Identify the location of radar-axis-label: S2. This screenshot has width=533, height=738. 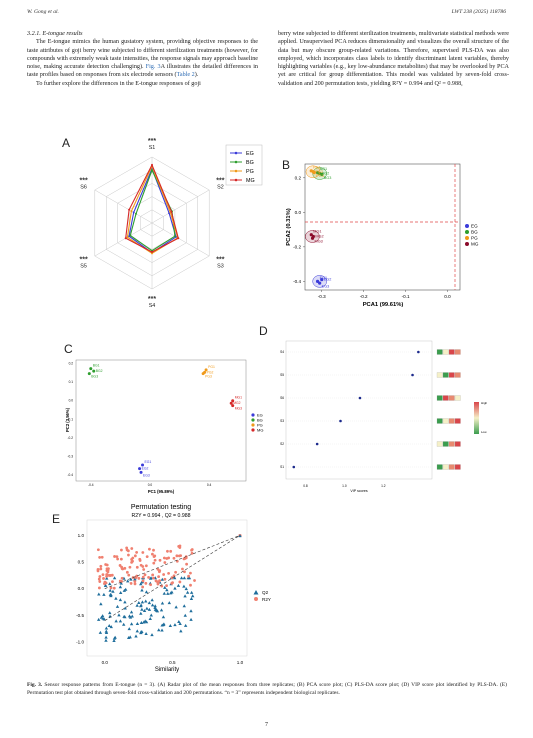
(220, 188).